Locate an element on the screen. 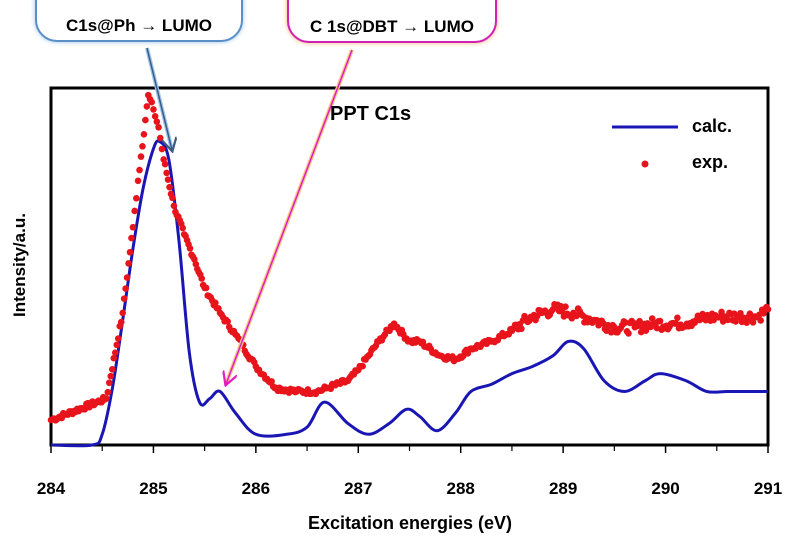 Image resolution: width=797 pixels, height=553 pixels. x-axis-label: Excitation energies (eV) is located at coordinates (410, 523).